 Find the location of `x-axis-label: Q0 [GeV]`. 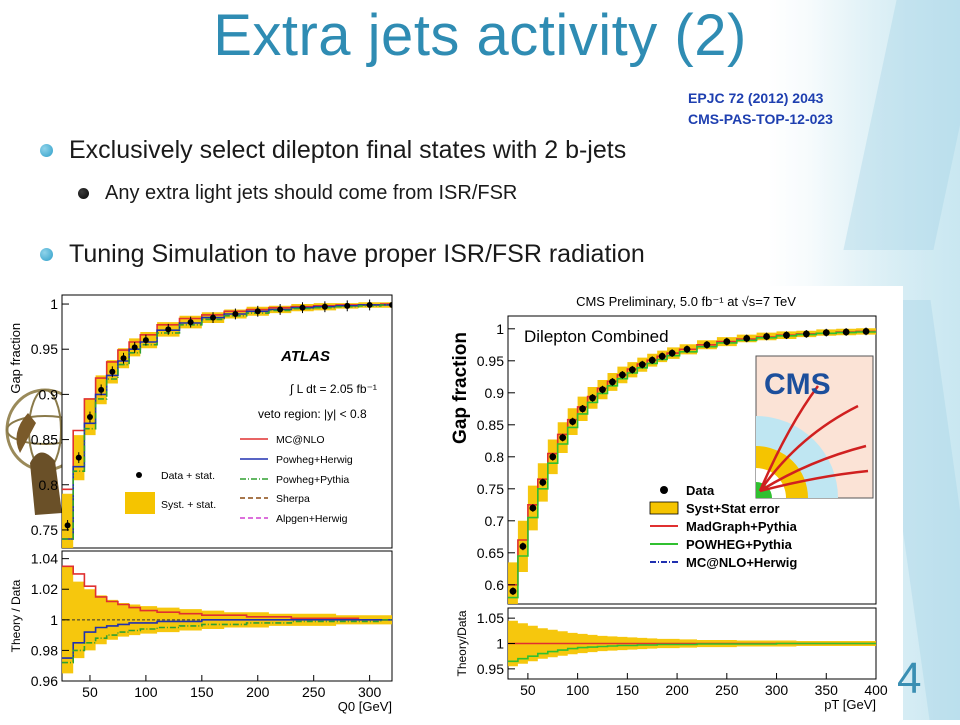

x-axis-label: Q0 [GeV] is located at coordinates (365, 706).